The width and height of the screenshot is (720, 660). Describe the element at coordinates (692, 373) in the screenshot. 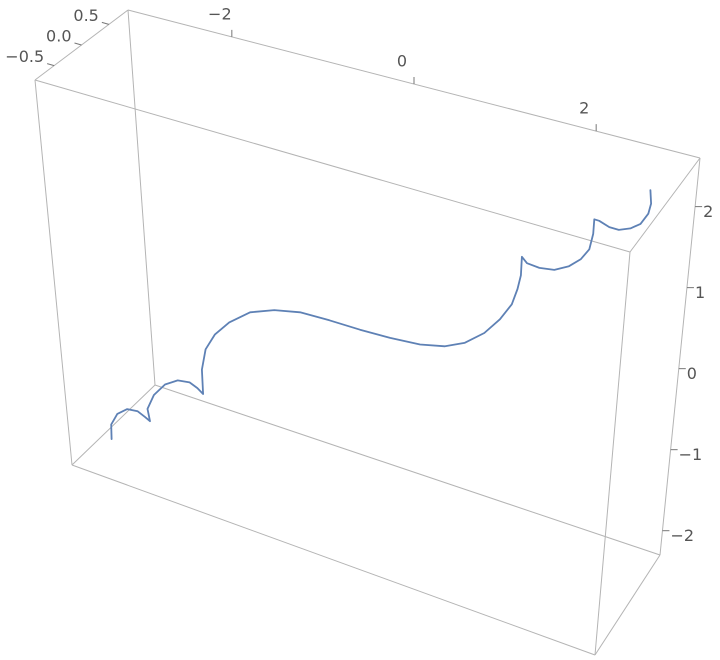

I see `z-tick-label: 0` at that location.